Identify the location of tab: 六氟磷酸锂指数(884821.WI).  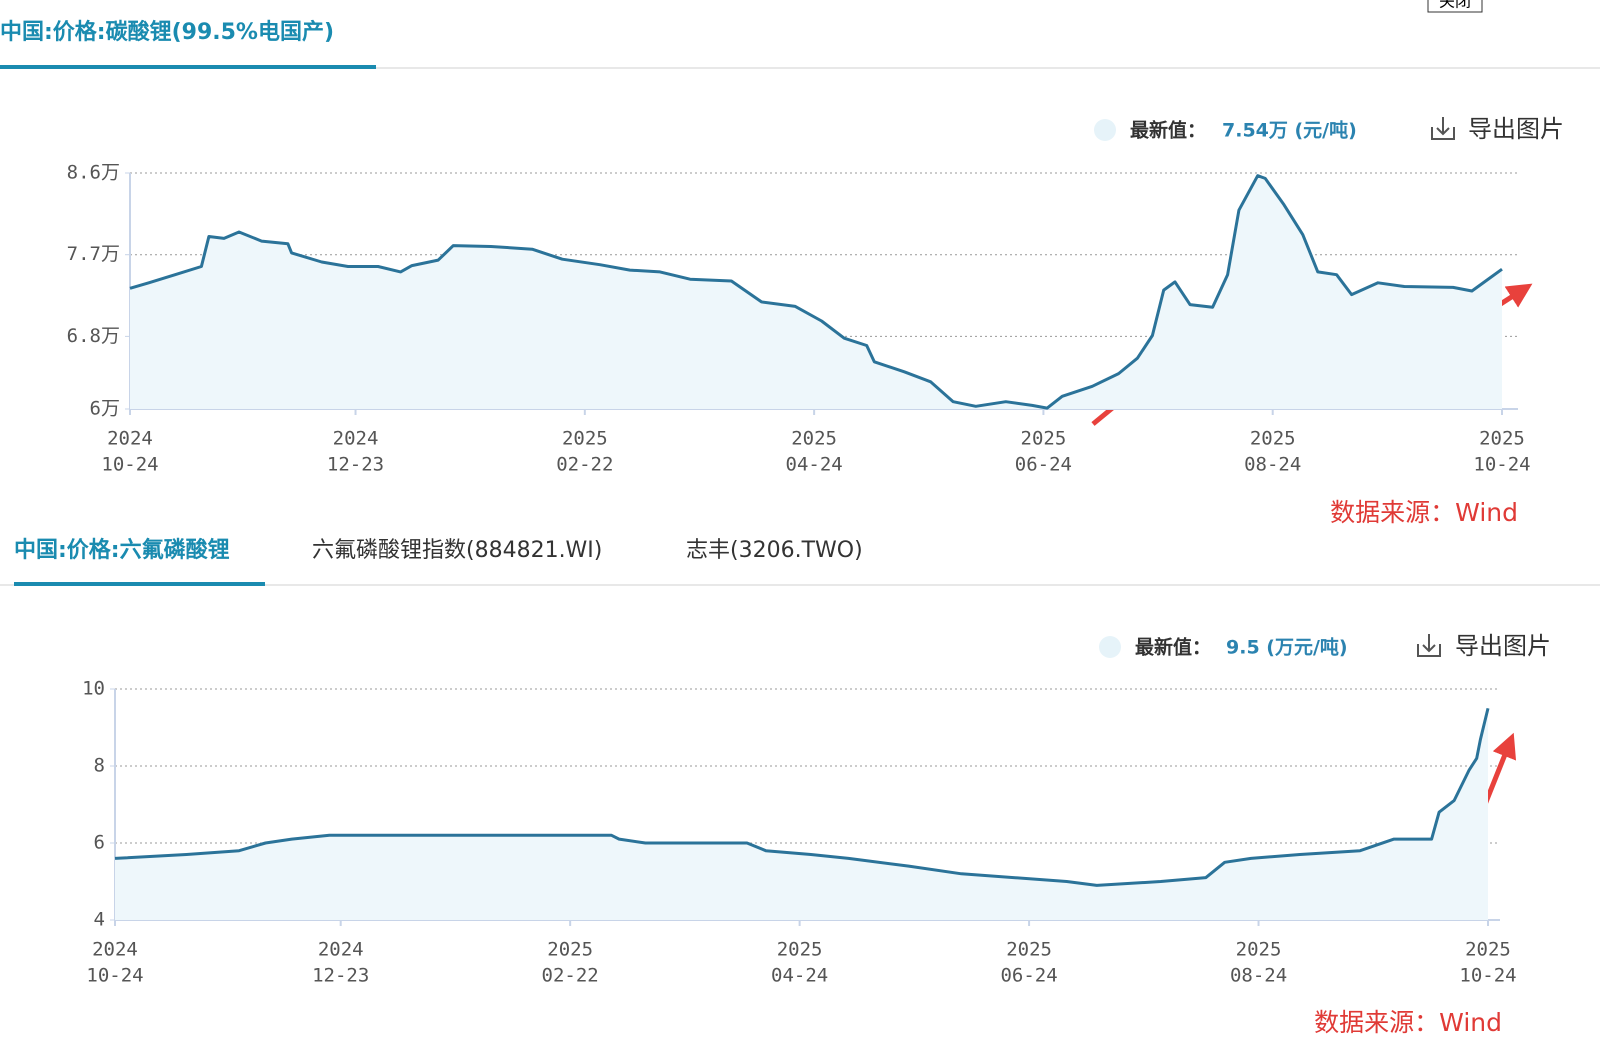
(457, 550).